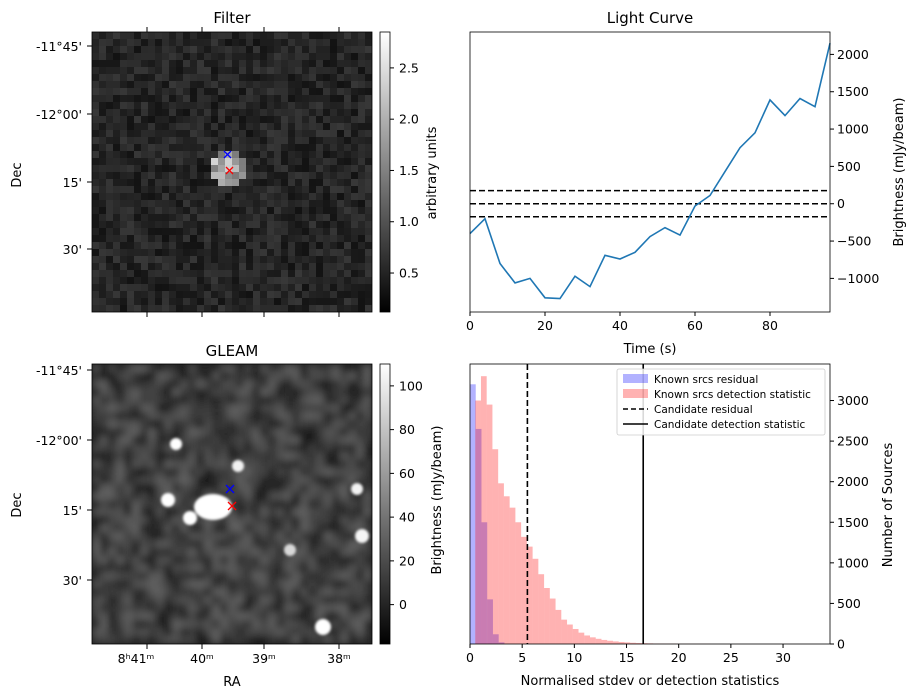  I want to click on lightcurve-xlabel: Time (s), so click(650, 349).